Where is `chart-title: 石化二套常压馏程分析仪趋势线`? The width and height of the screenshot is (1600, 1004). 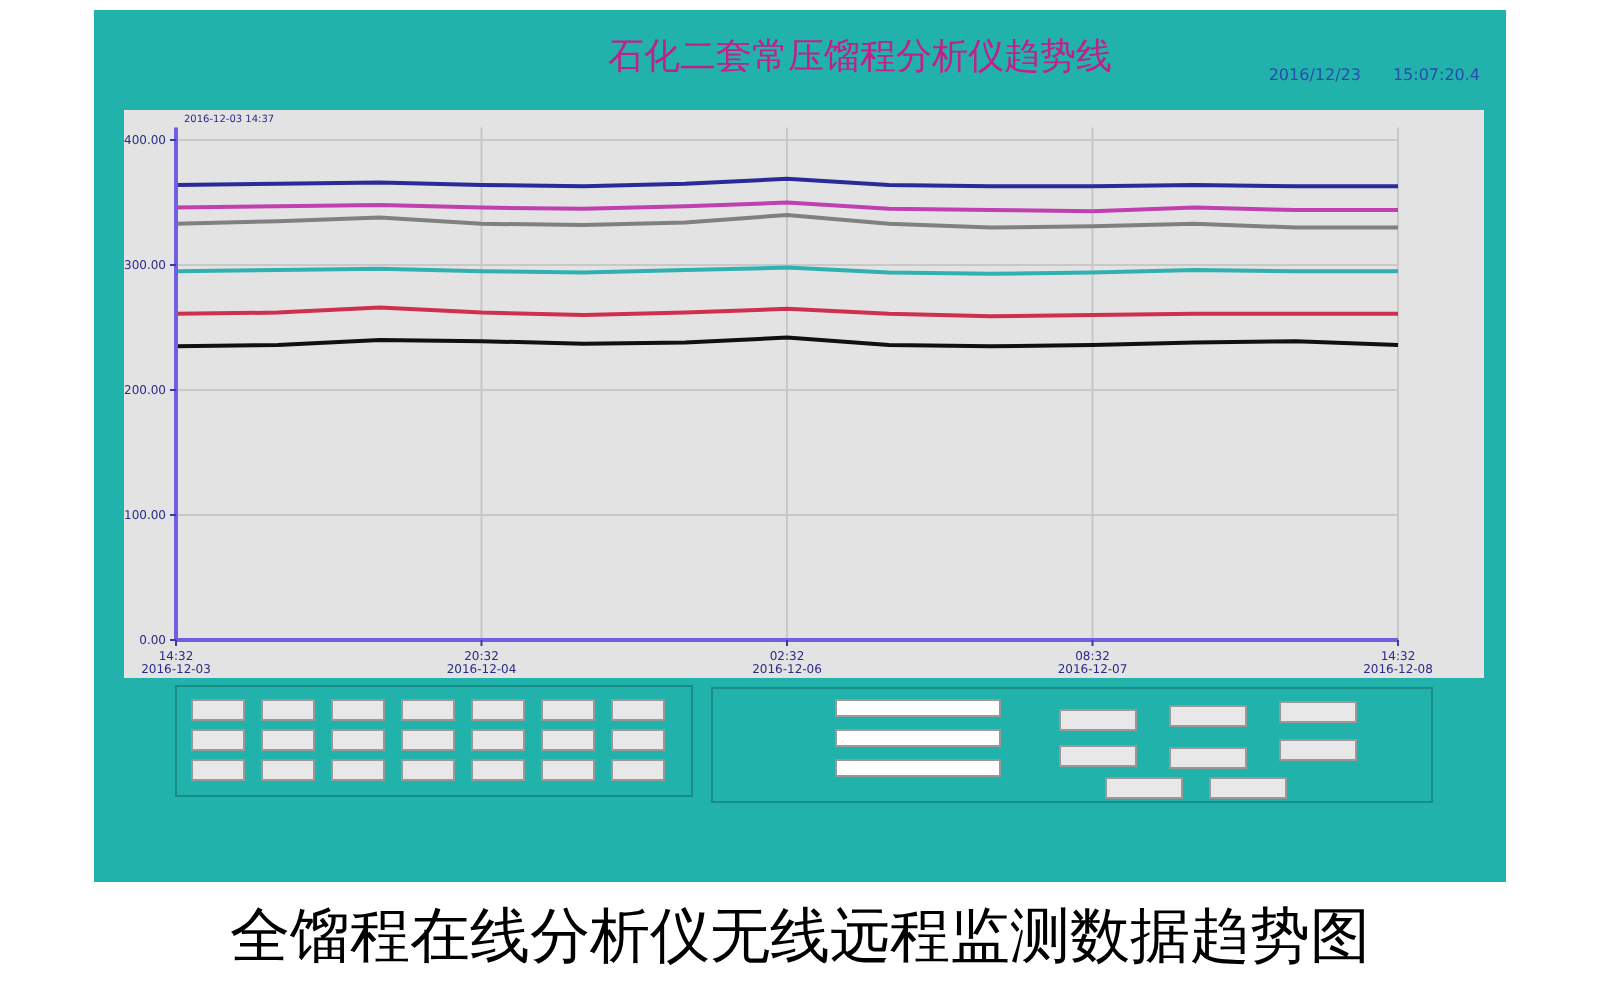
chart-title: 石化二套常压馏程分析仪趋势线 is located at coordinates (860, 57).